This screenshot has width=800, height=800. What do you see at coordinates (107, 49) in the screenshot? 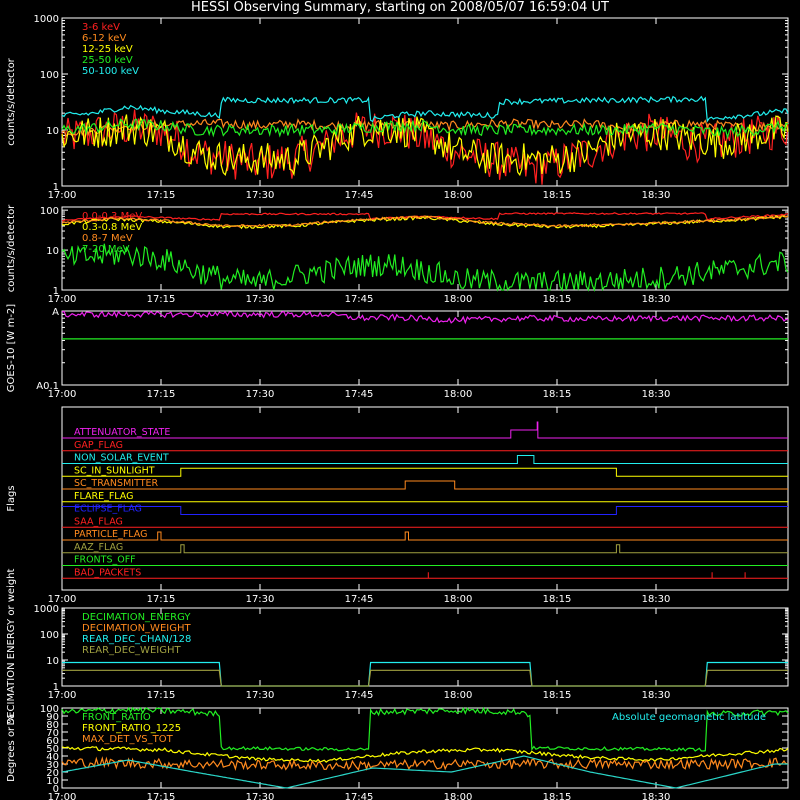
I see `legend-entry: 12-25 keV` at bounding box center [107, 49].